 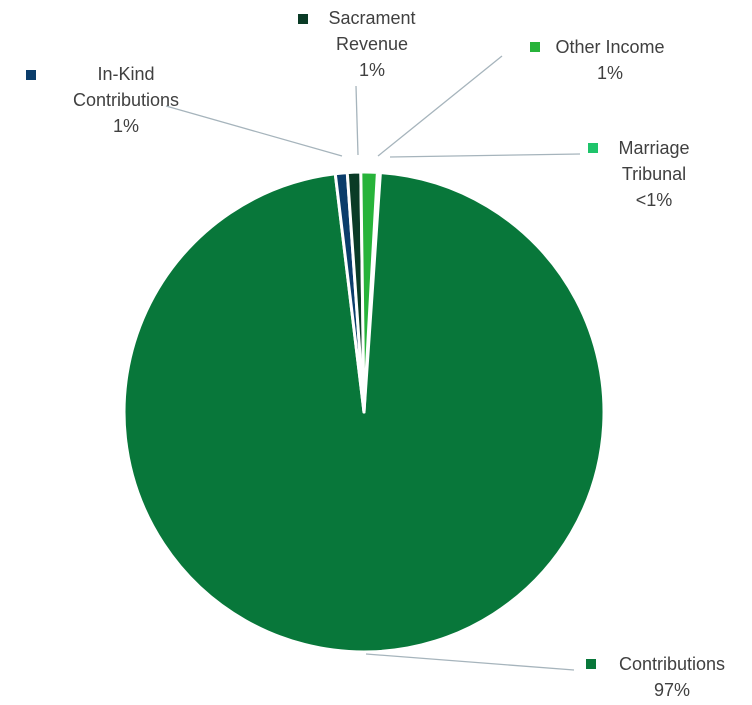 I want to click on leader-line-in-kind-contributions, so click(x=254, y=131).